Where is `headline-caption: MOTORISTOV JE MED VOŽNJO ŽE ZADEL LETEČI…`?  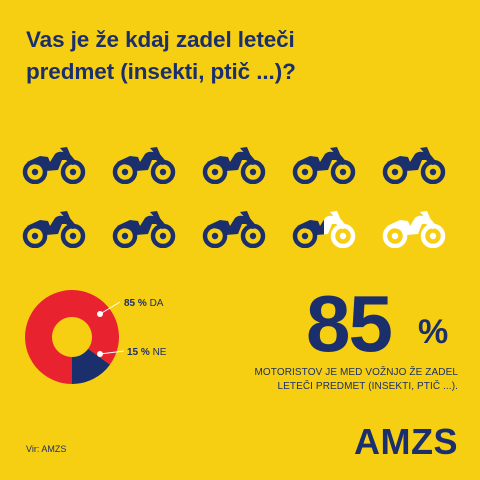 headline-caption: MOTORISTOV JE MED VOŽNJO ŽE ZADEL LETEČI… is located at coordinates (328, 380).